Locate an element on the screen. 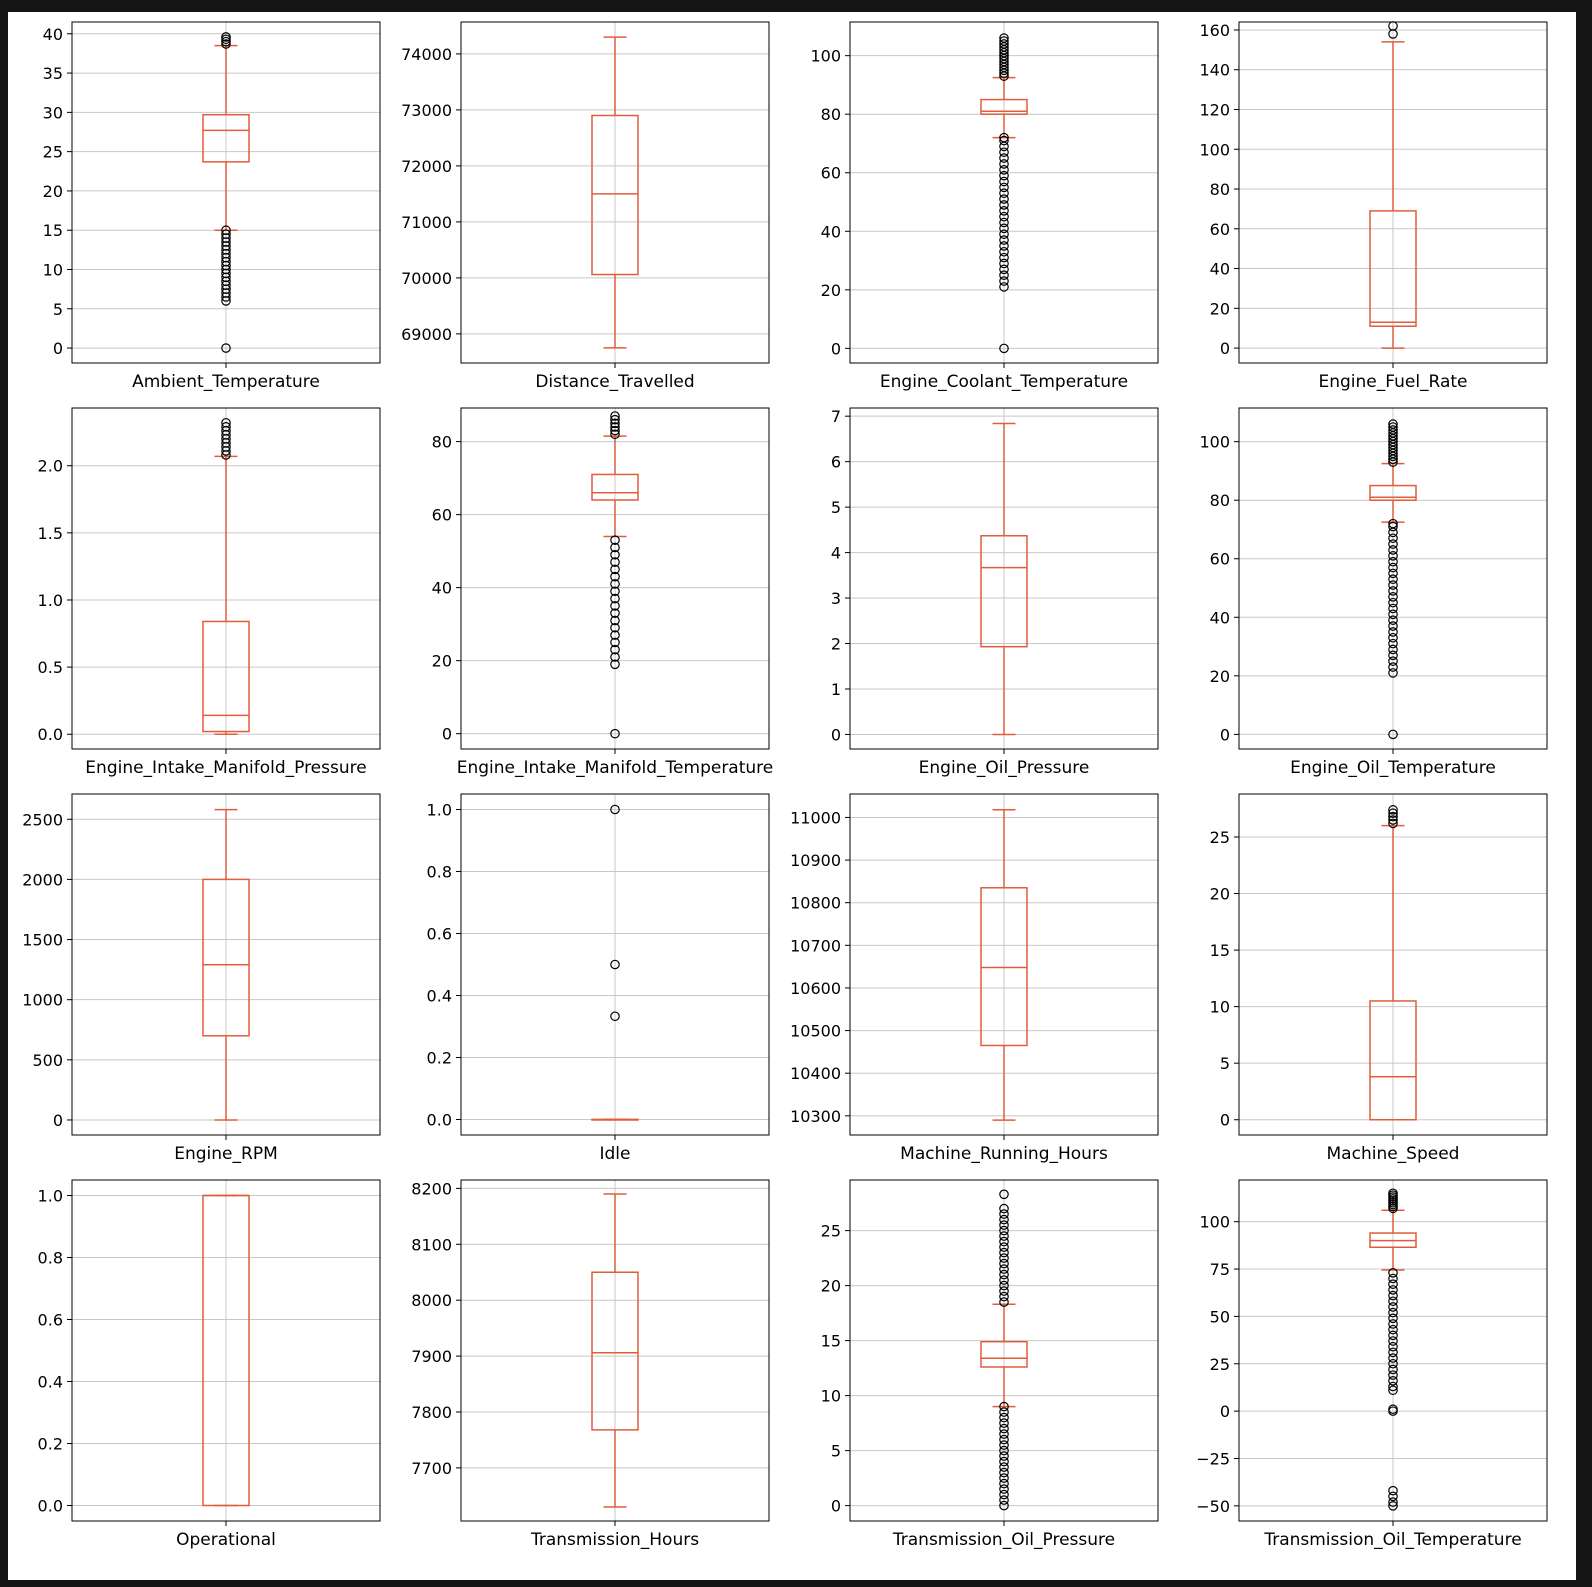 This screenshot has width=1592, height=1587. y-tick-label: 8100 is located at coordinates (431, 1244).